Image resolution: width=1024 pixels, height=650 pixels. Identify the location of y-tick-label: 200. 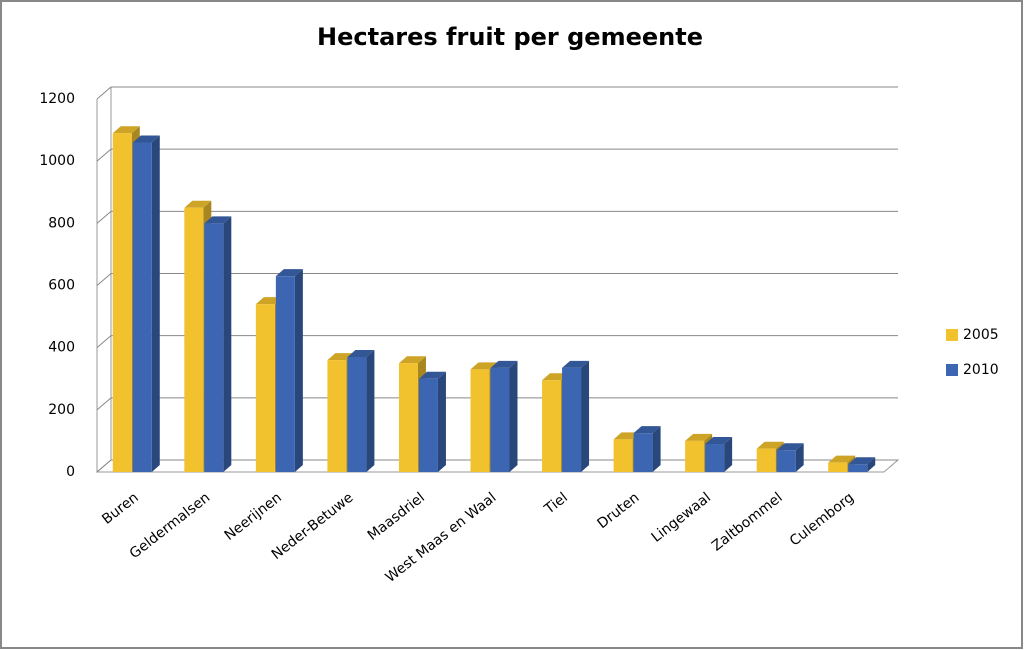
(61, 410).